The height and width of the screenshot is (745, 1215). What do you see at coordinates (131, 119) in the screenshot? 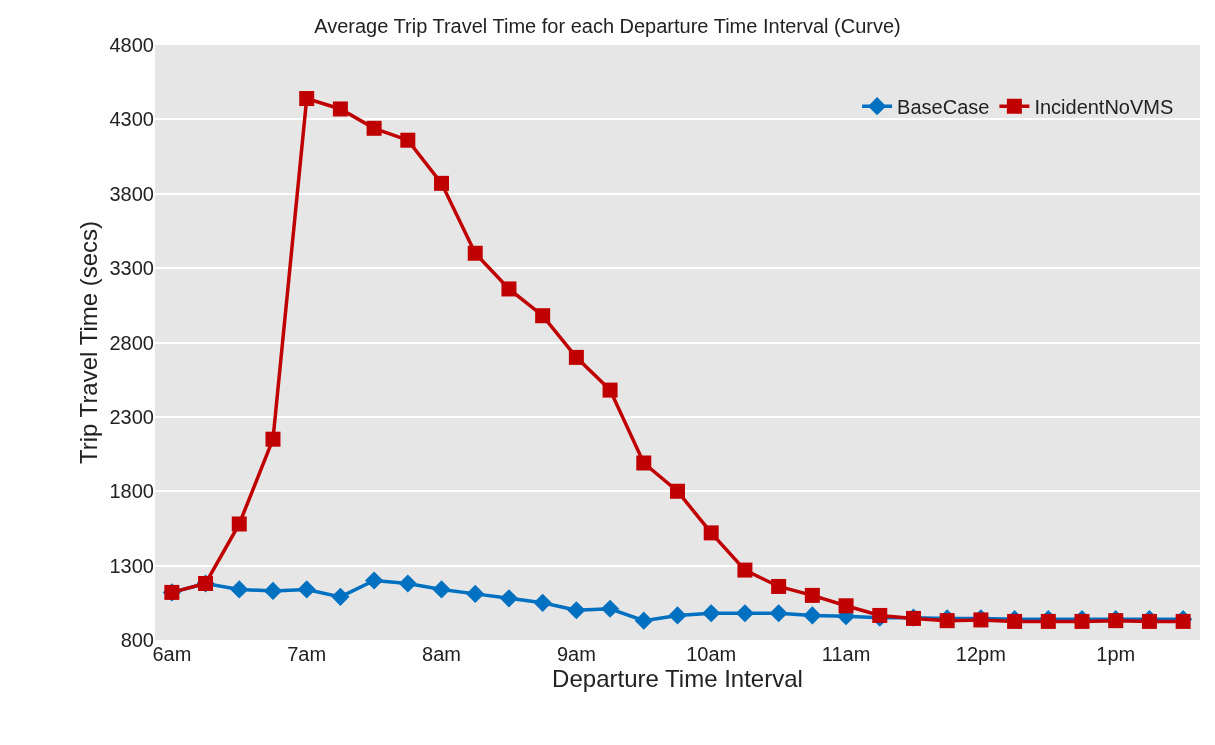
I see `y-tick-label: 4300` at bounding box center [131, 119].